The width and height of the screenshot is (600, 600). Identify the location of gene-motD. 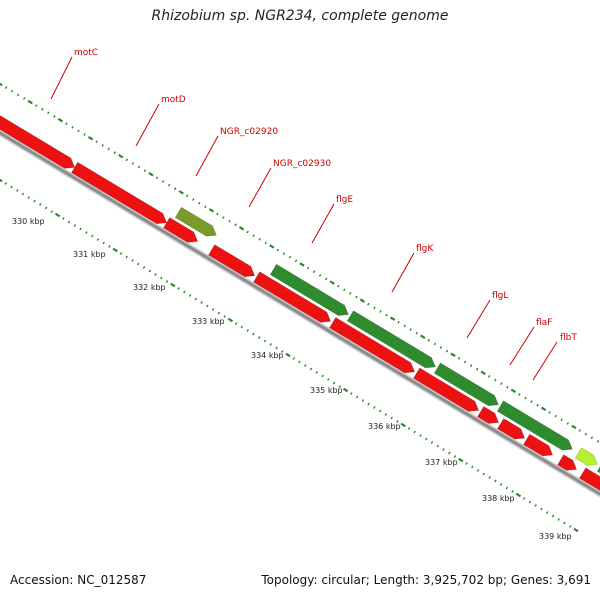
(119, 193).